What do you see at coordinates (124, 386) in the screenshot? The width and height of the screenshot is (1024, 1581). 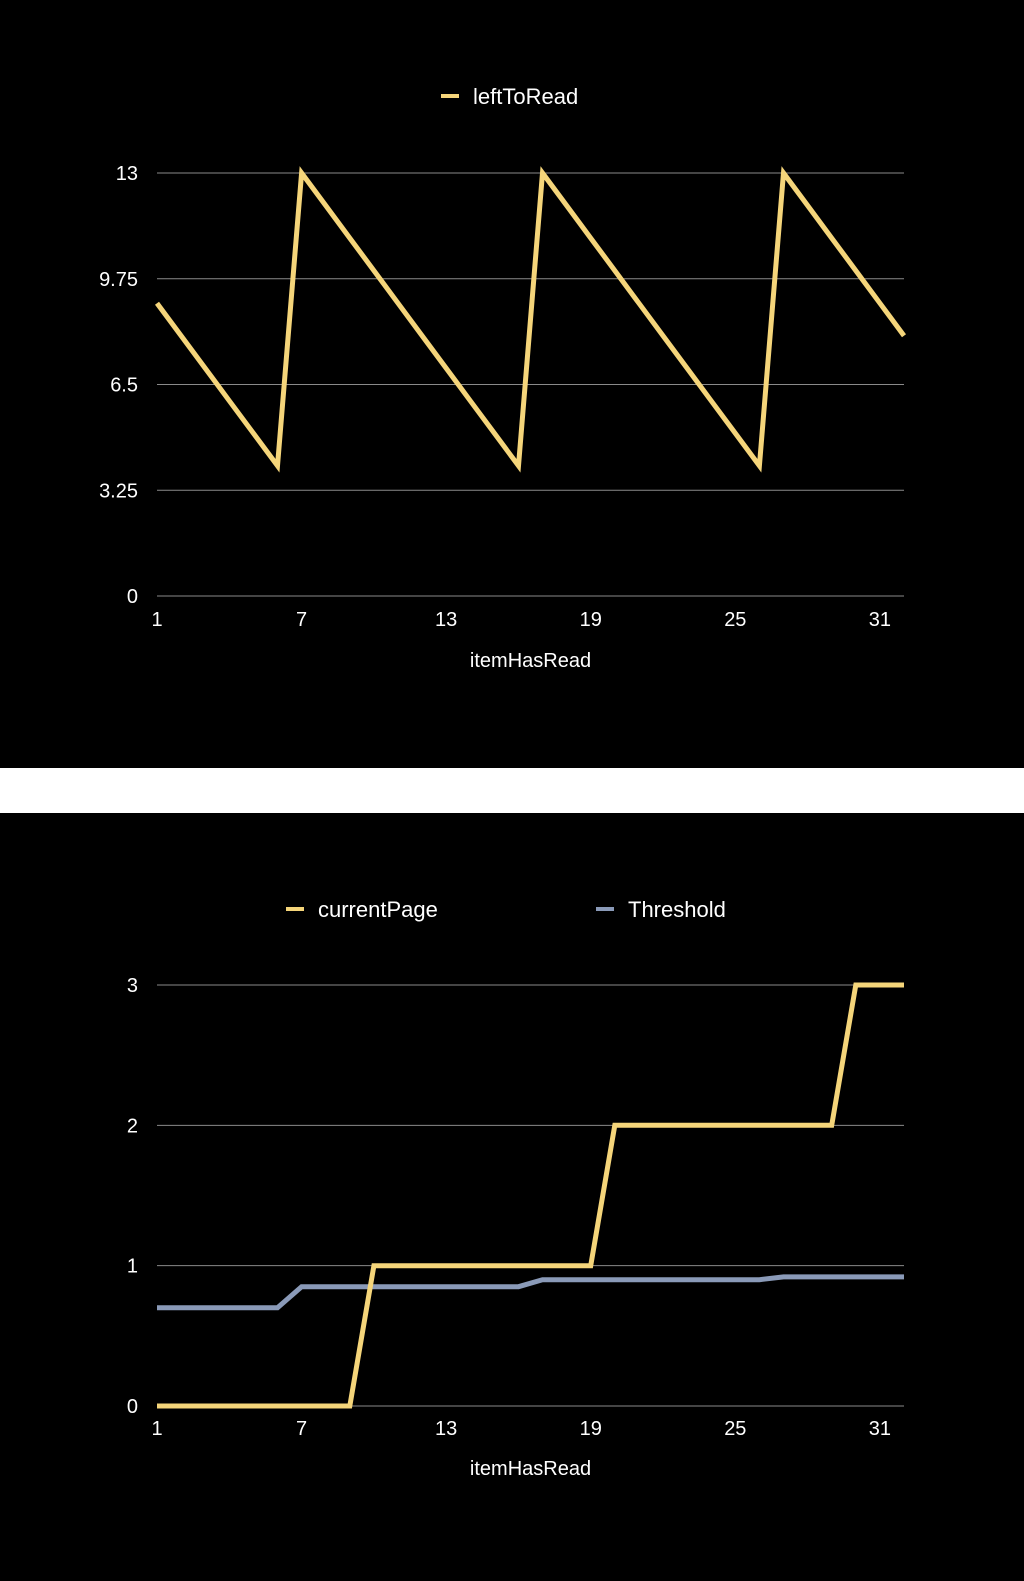 I see `y-tick-label: 6.5` at bounding box center [124, 386].